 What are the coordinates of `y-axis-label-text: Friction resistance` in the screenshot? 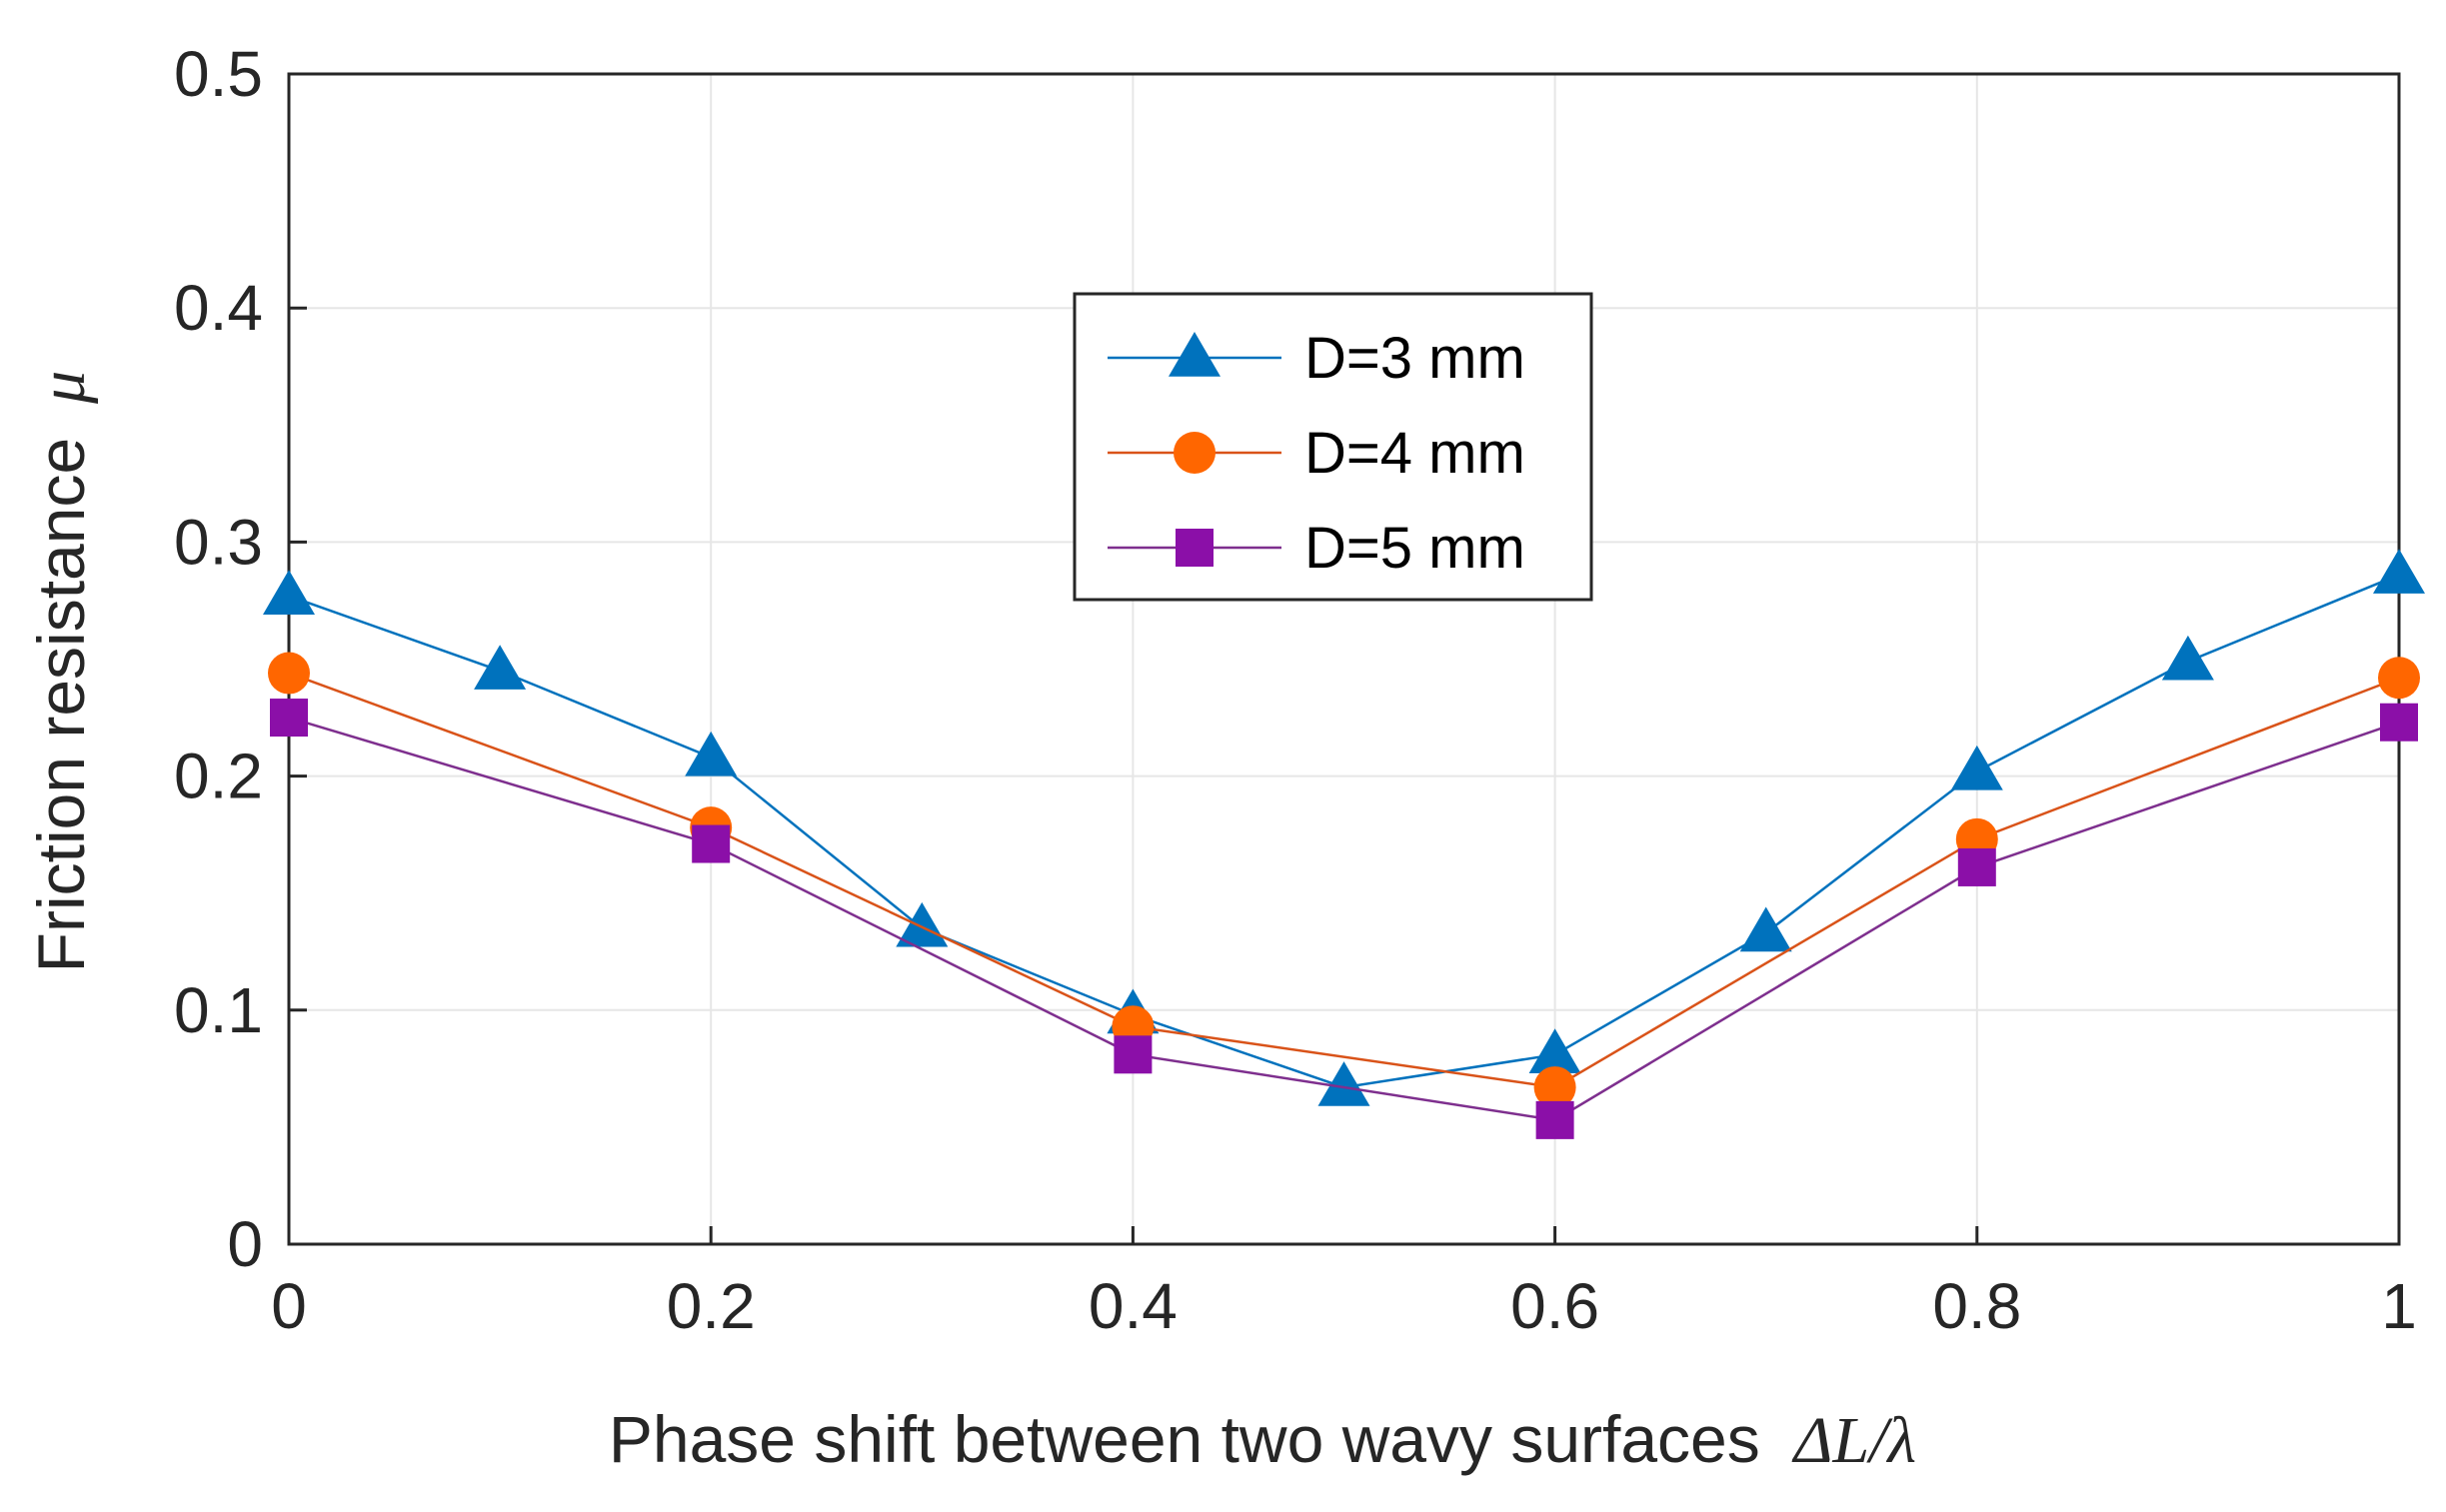 It's located at (61, 705).